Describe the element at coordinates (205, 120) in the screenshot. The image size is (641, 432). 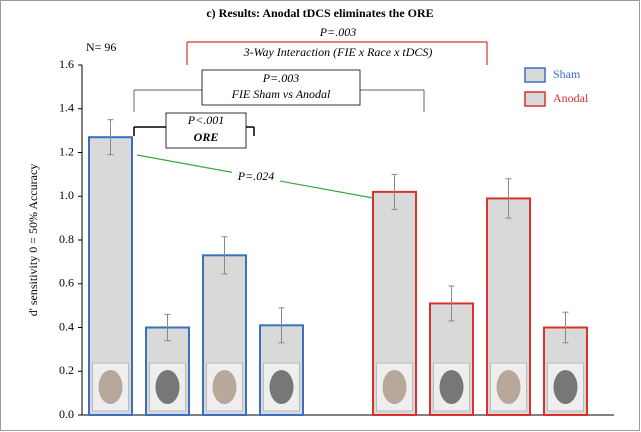
I see `annotation-text: P<.001` at that location.